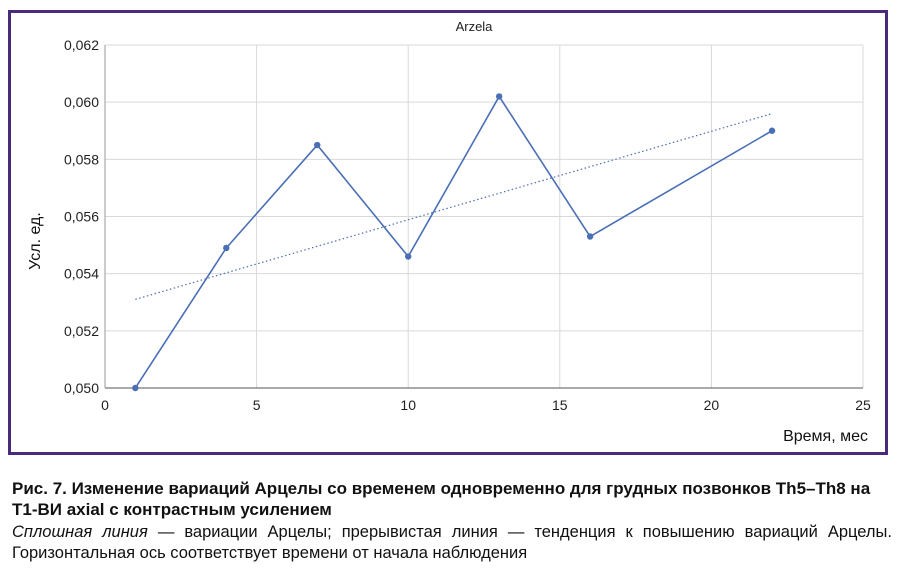 The width and height of the screenshot is (904, 582). Describe the element at coordinates (408, 405) in the screenshot. I see `x-tick-label: 10` at that location.